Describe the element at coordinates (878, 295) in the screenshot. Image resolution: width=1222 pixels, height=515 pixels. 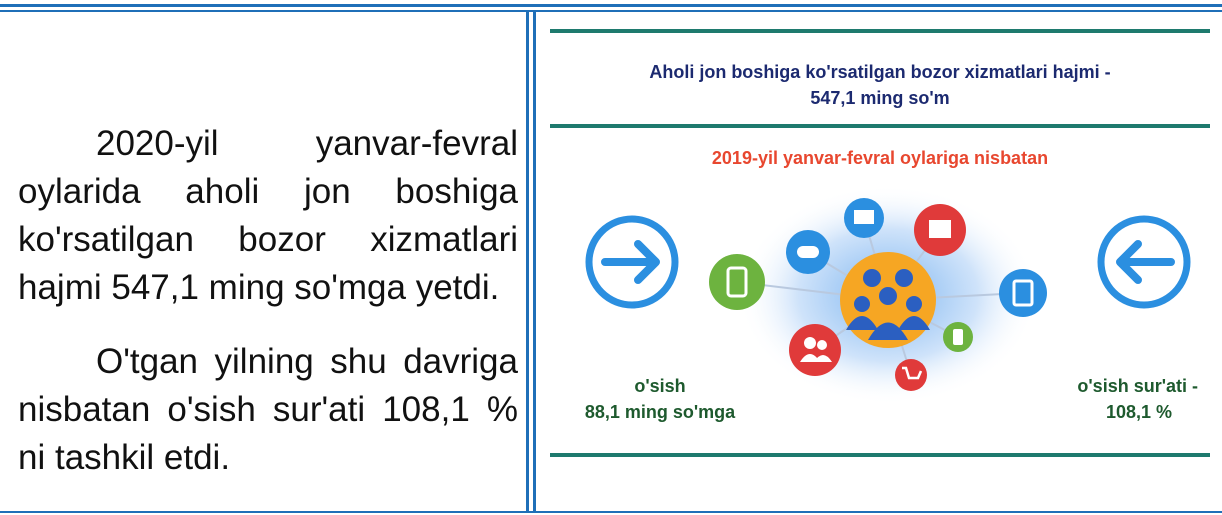
I see `hub-illustration` at that location.